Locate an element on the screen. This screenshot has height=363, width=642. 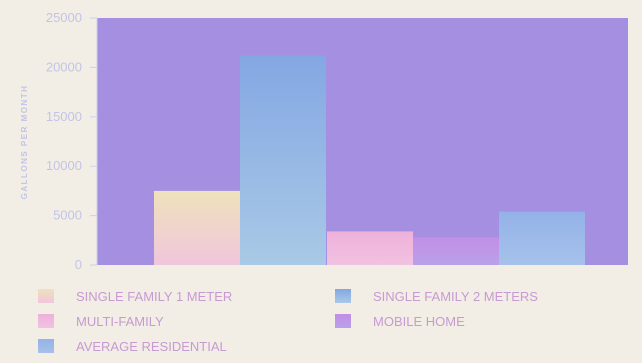
y-tick-label: 20000 is located at coordinates (64, 66).